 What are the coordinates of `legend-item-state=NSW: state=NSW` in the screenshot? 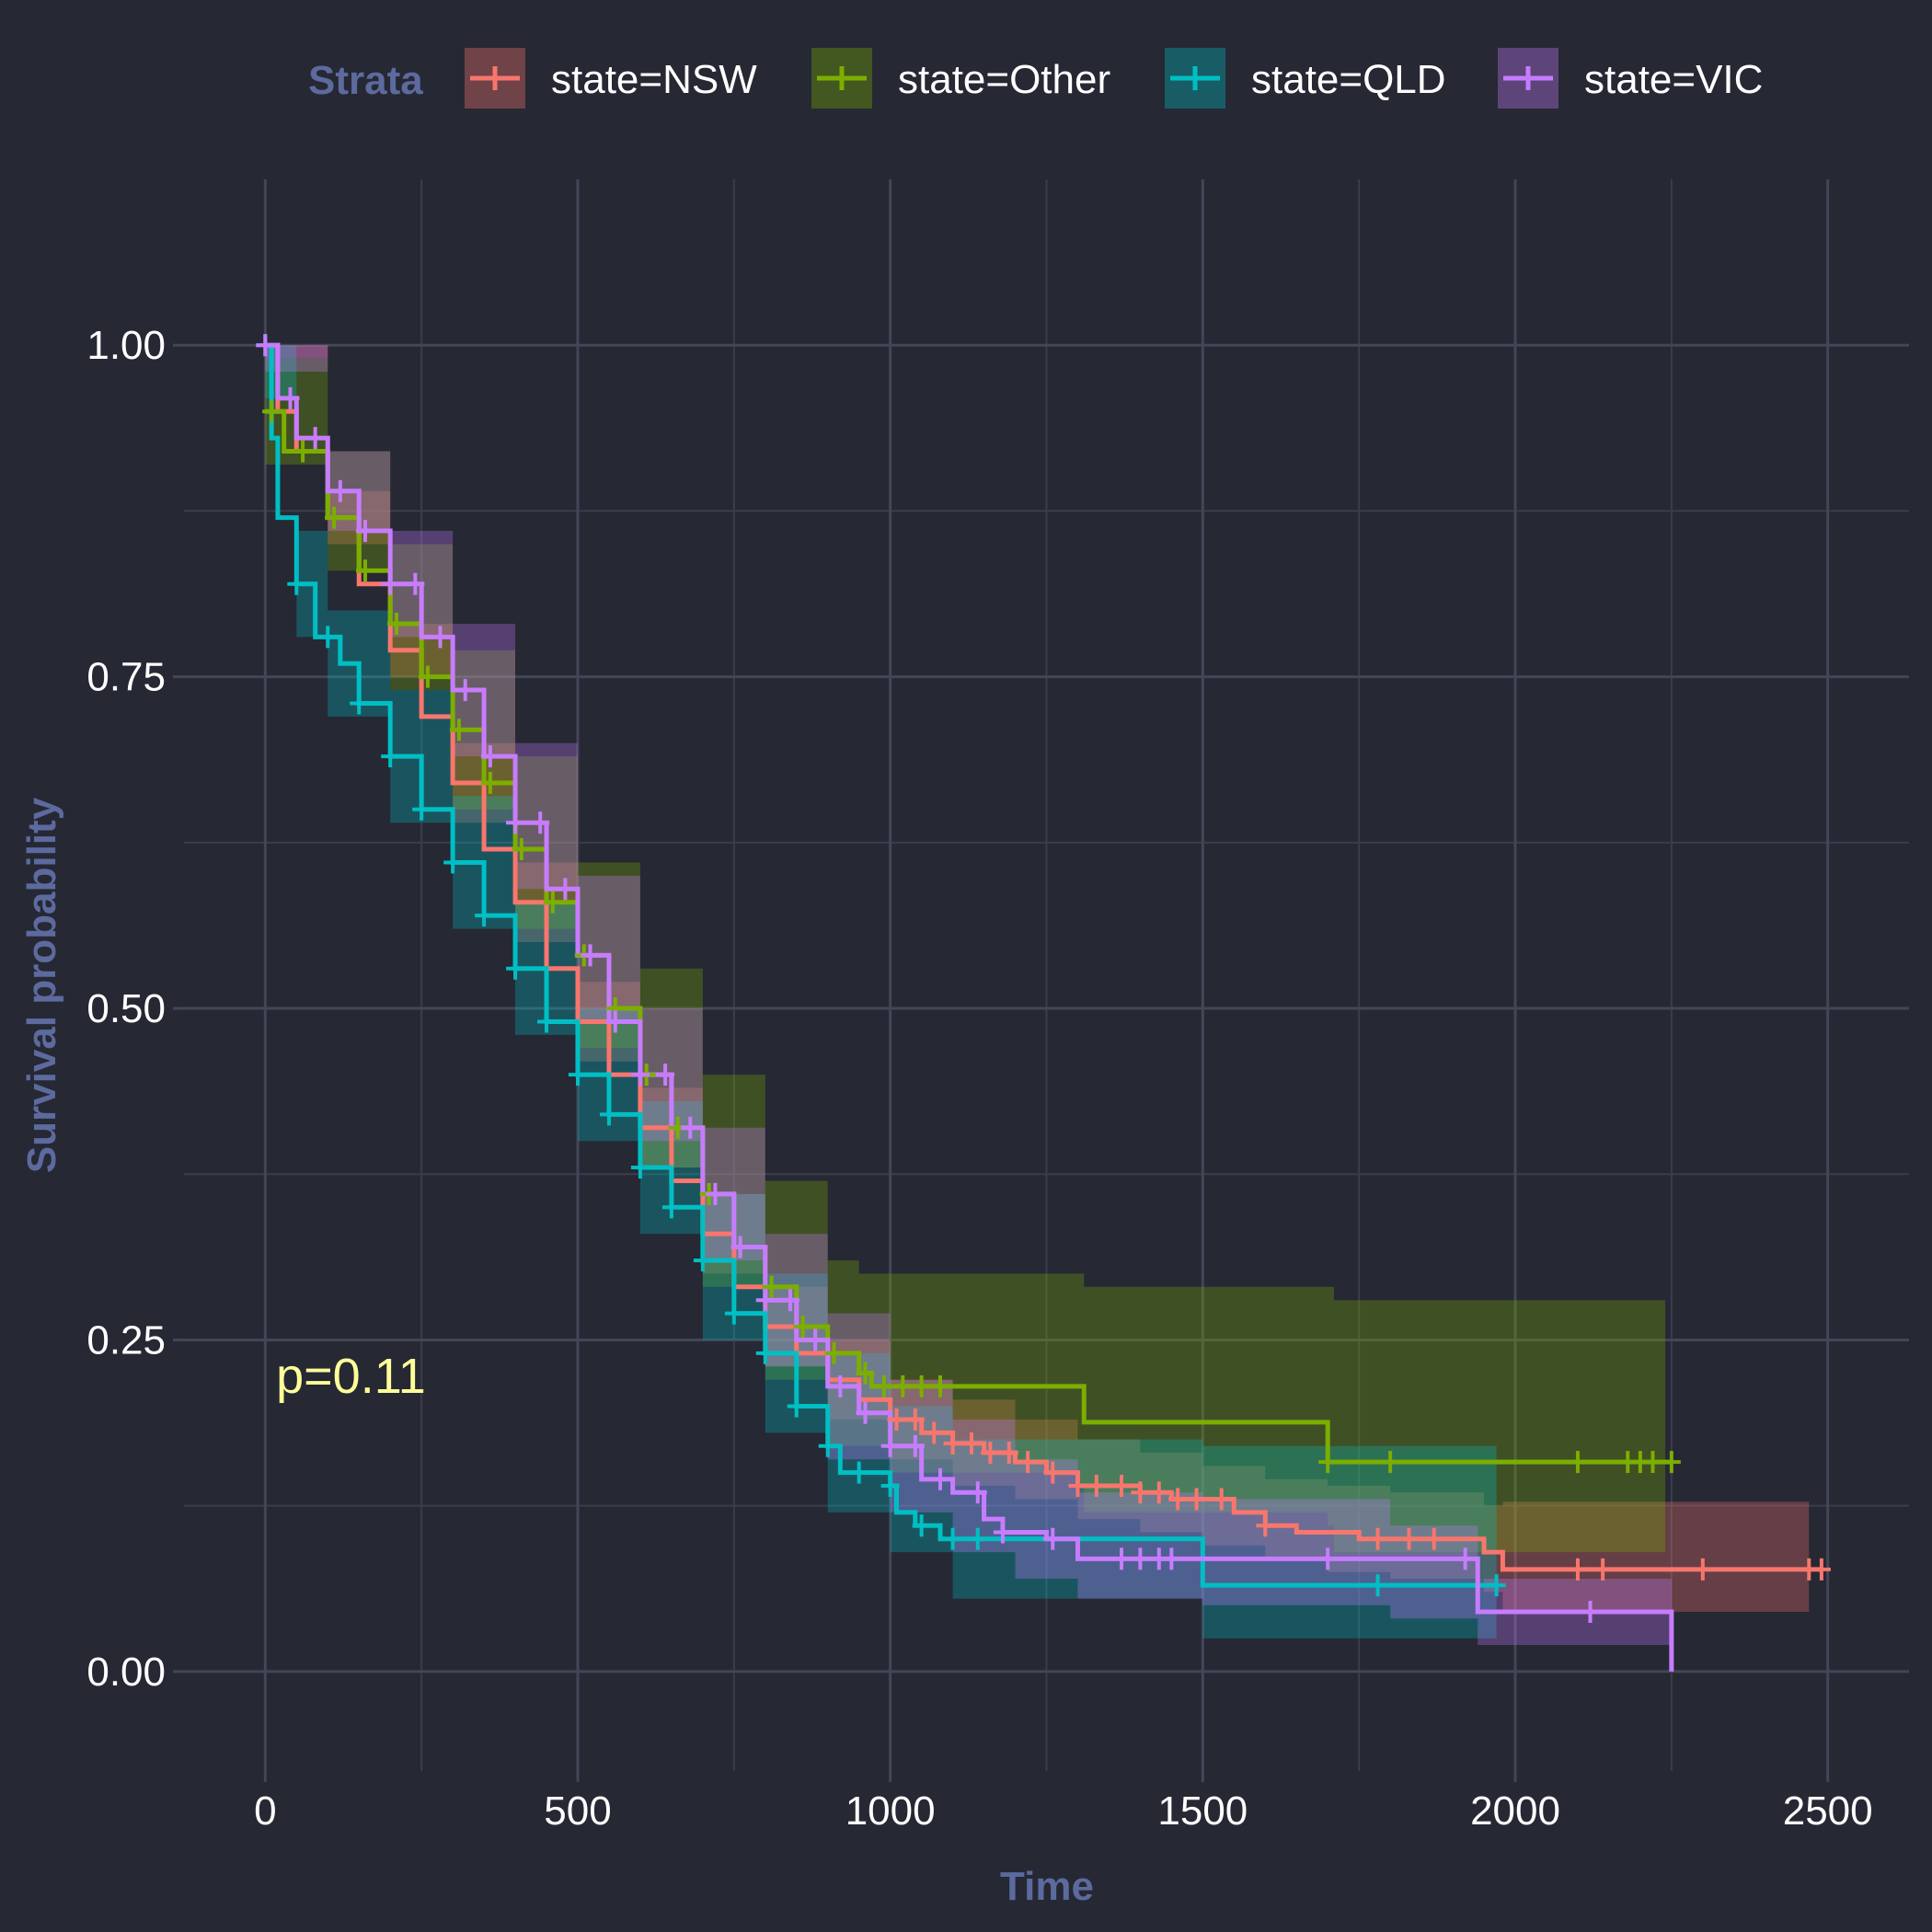 It's located at (611, 78).